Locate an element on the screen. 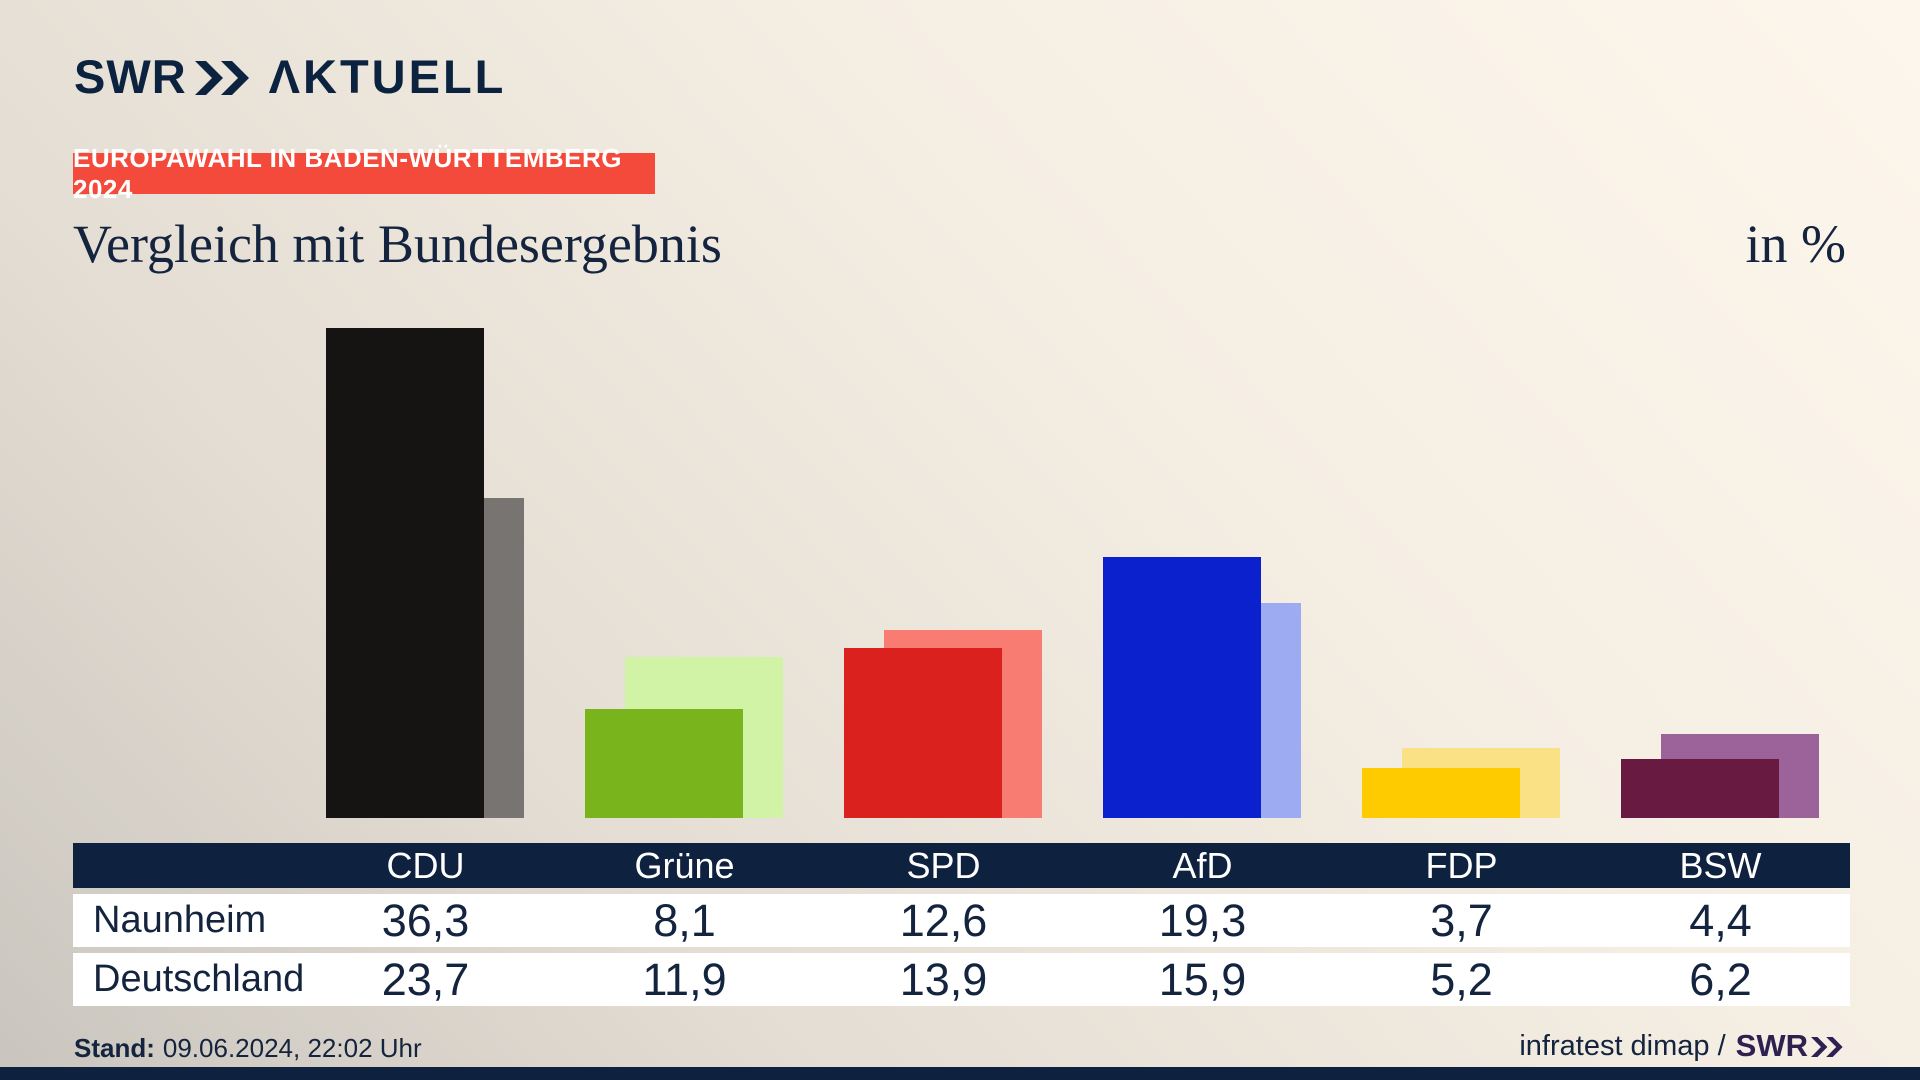  table-cell: 6,2 is located at coordinates (1720, 979).